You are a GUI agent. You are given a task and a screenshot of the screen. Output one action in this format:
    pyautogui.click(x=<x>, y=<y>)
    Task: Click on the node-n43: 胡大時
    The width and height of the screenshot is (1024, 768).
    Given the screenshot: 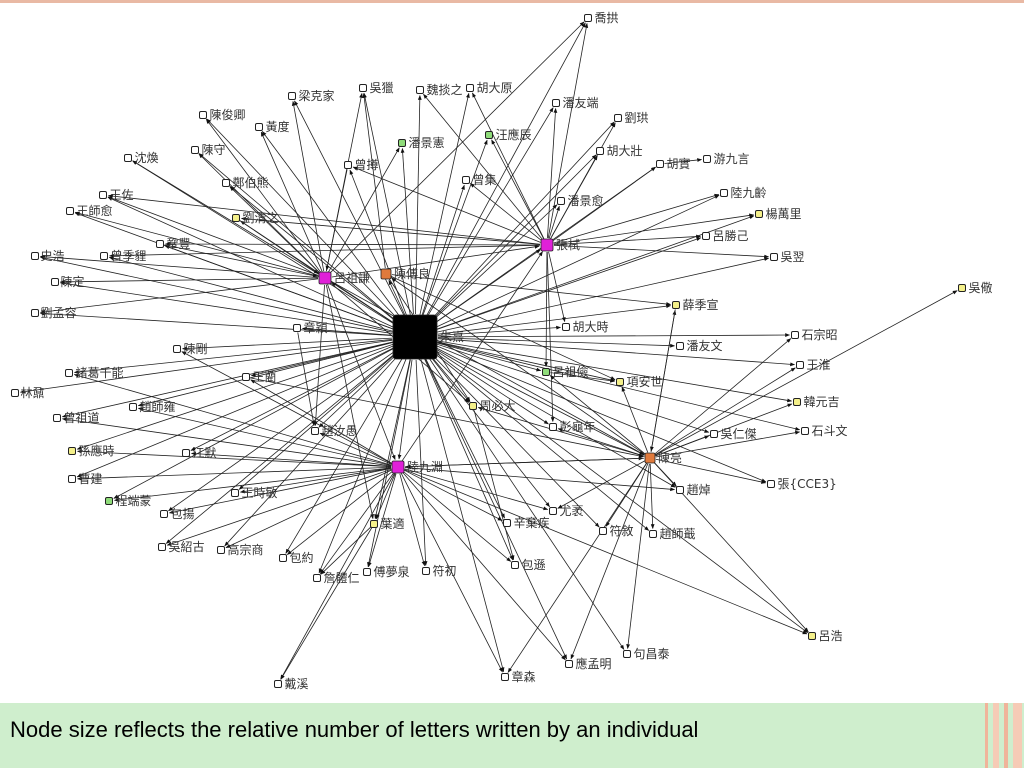 What is the action you would take?
    pyautogui.click(x=585, y=327)
    